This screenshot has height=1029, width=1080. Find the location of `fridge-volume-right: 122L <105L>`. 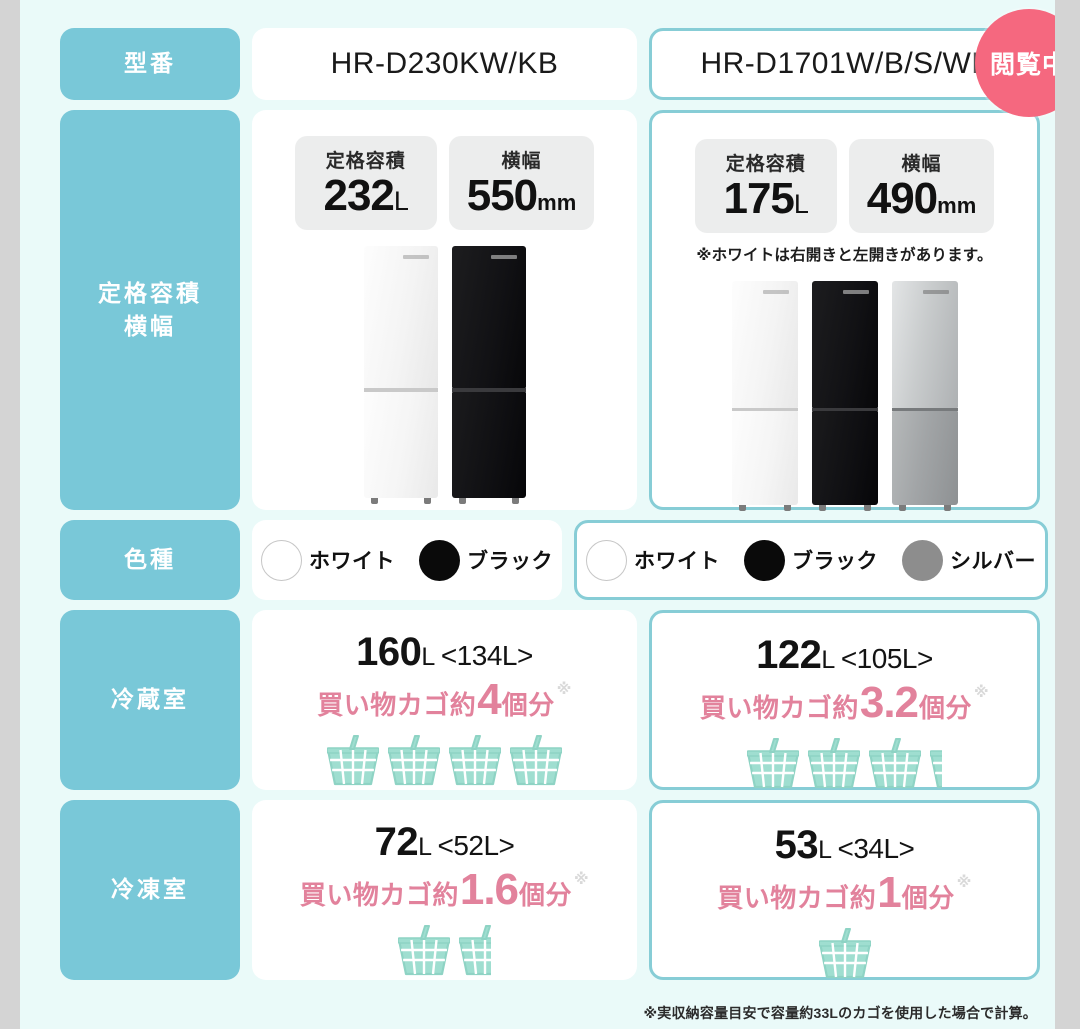

fridge-volume-right: 122L <105L> is located at coordinates (844, 655).